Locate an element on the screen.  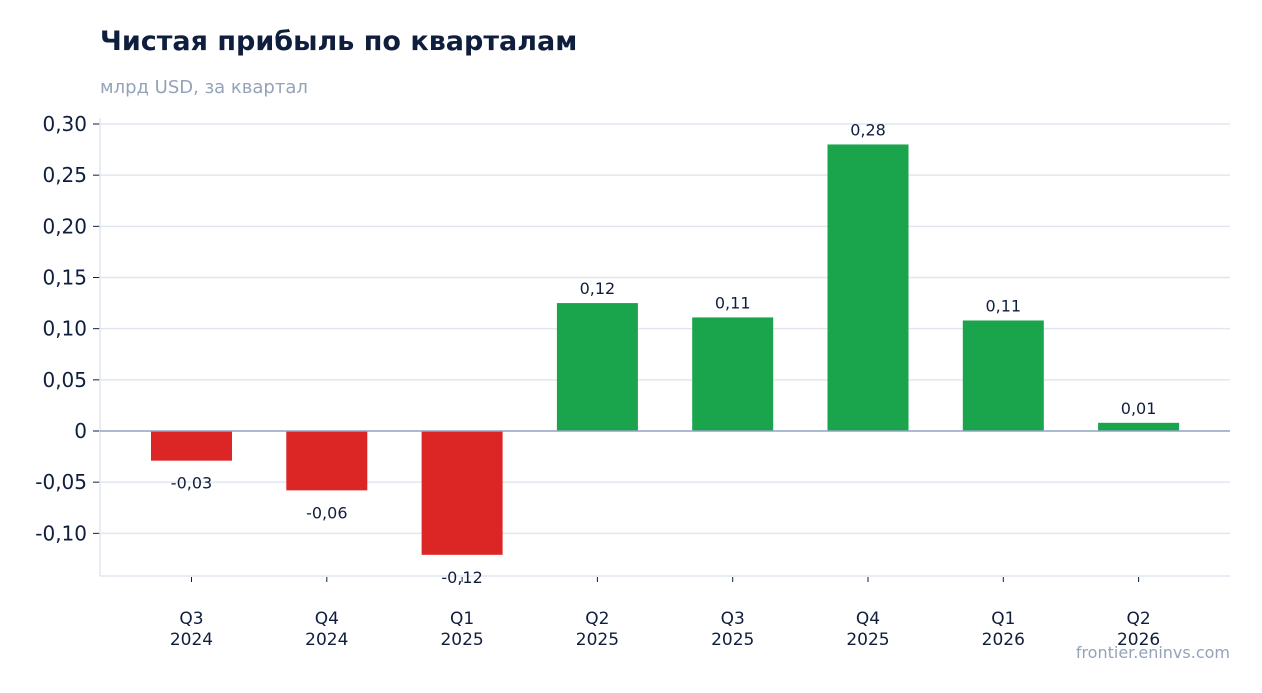
chart-title: Чистая прибыль по кварталам is located at coordinates (339, 41).